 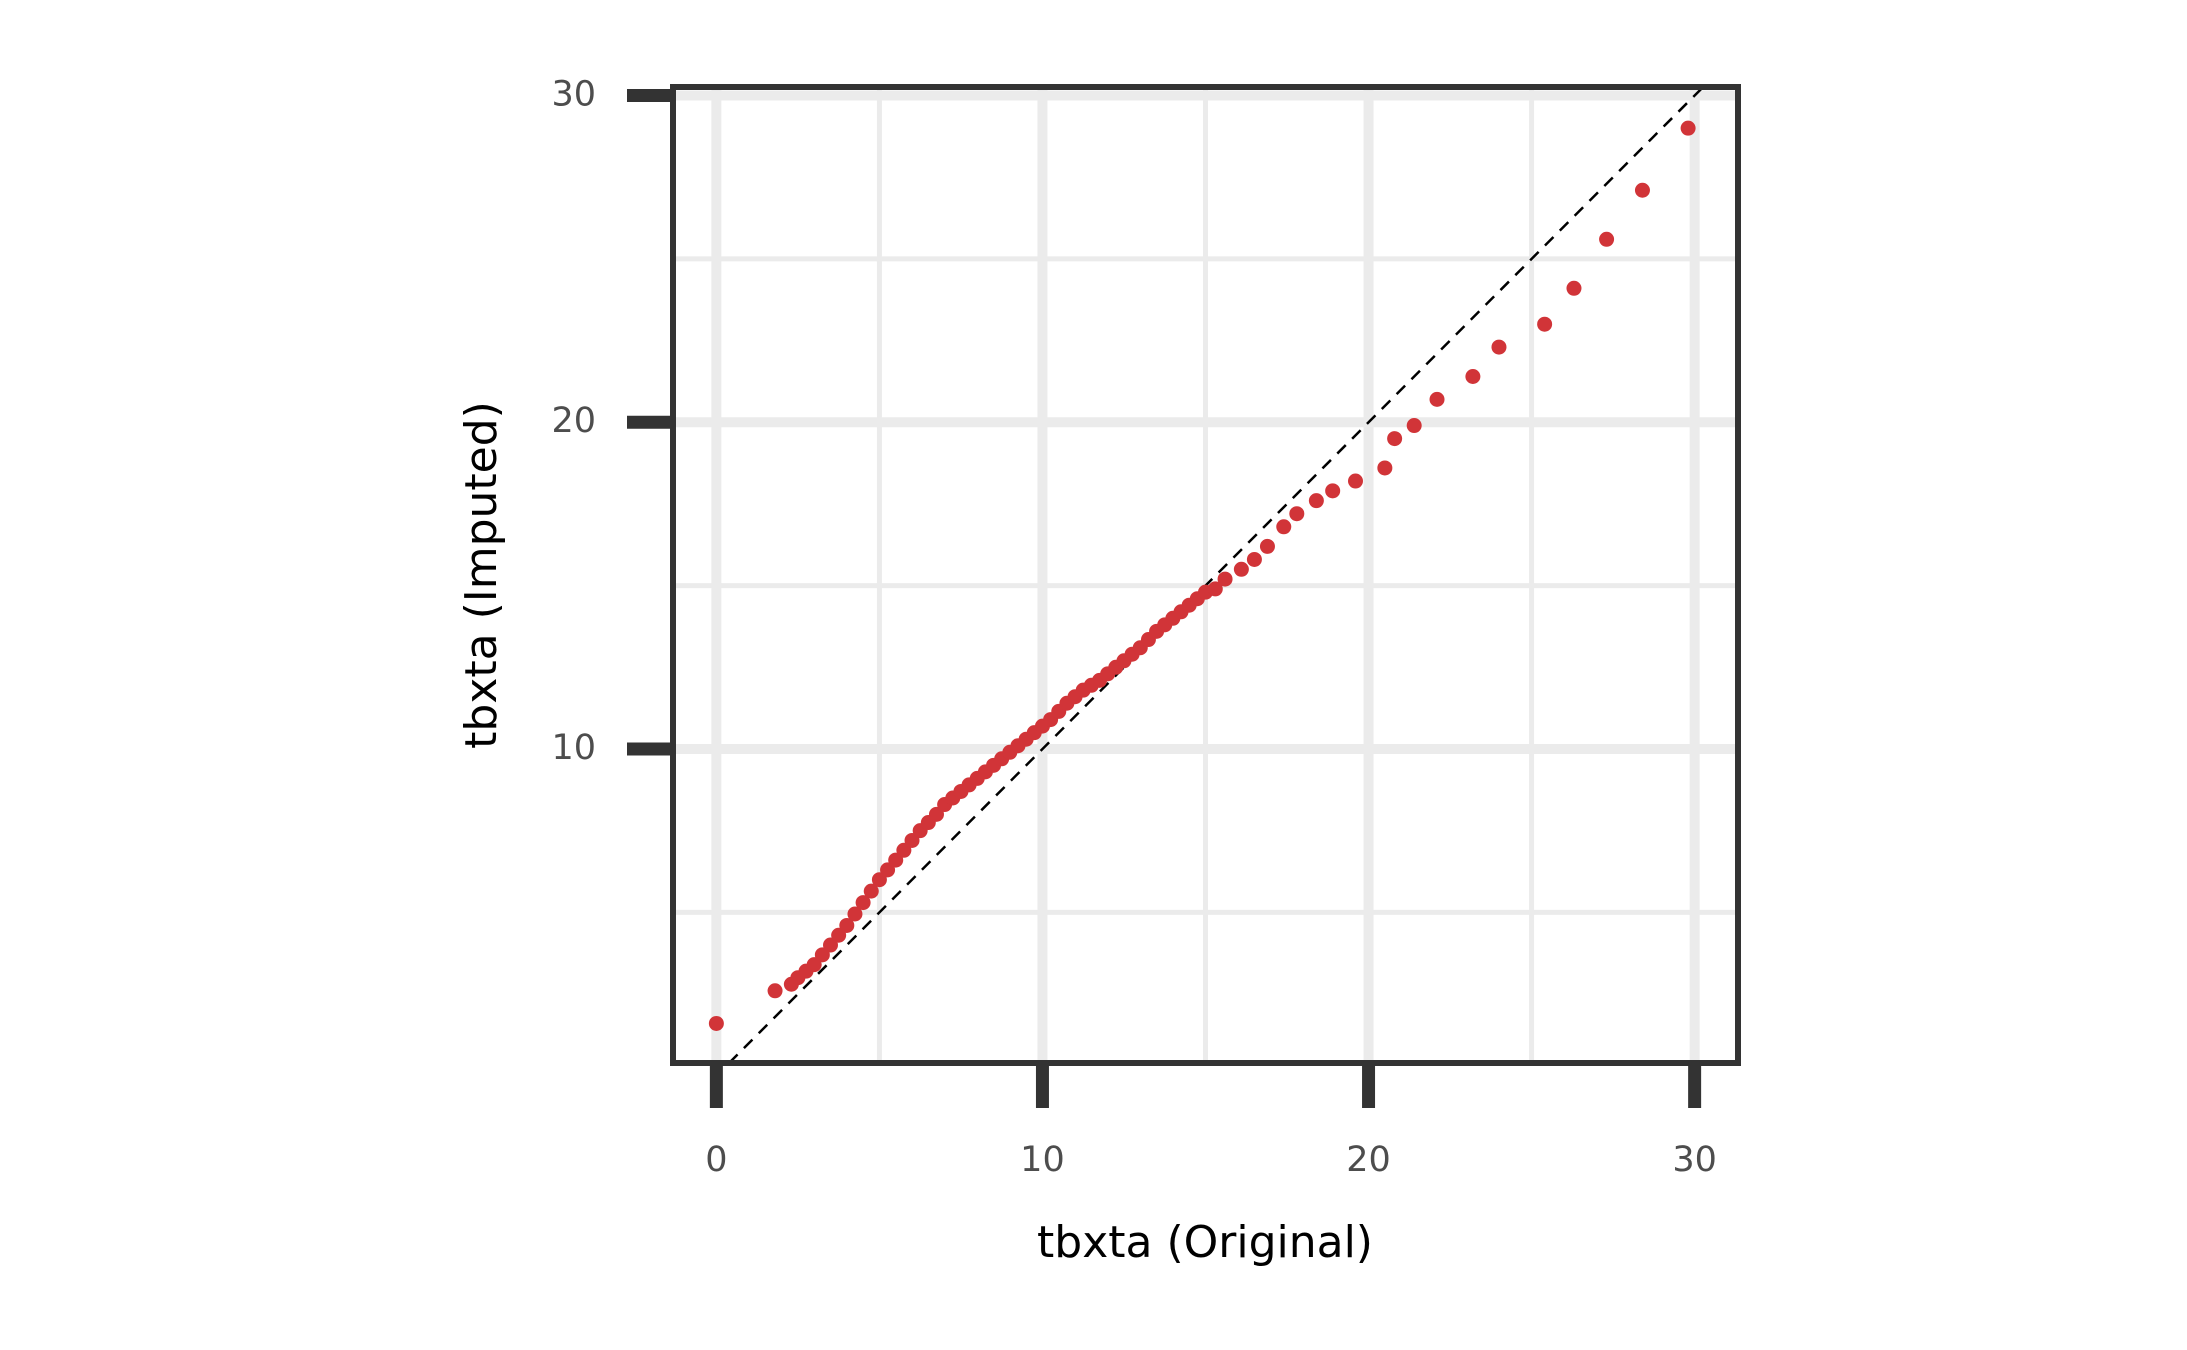 I want to click on x-tick-label: 10, so click(x=1042, y=1160).